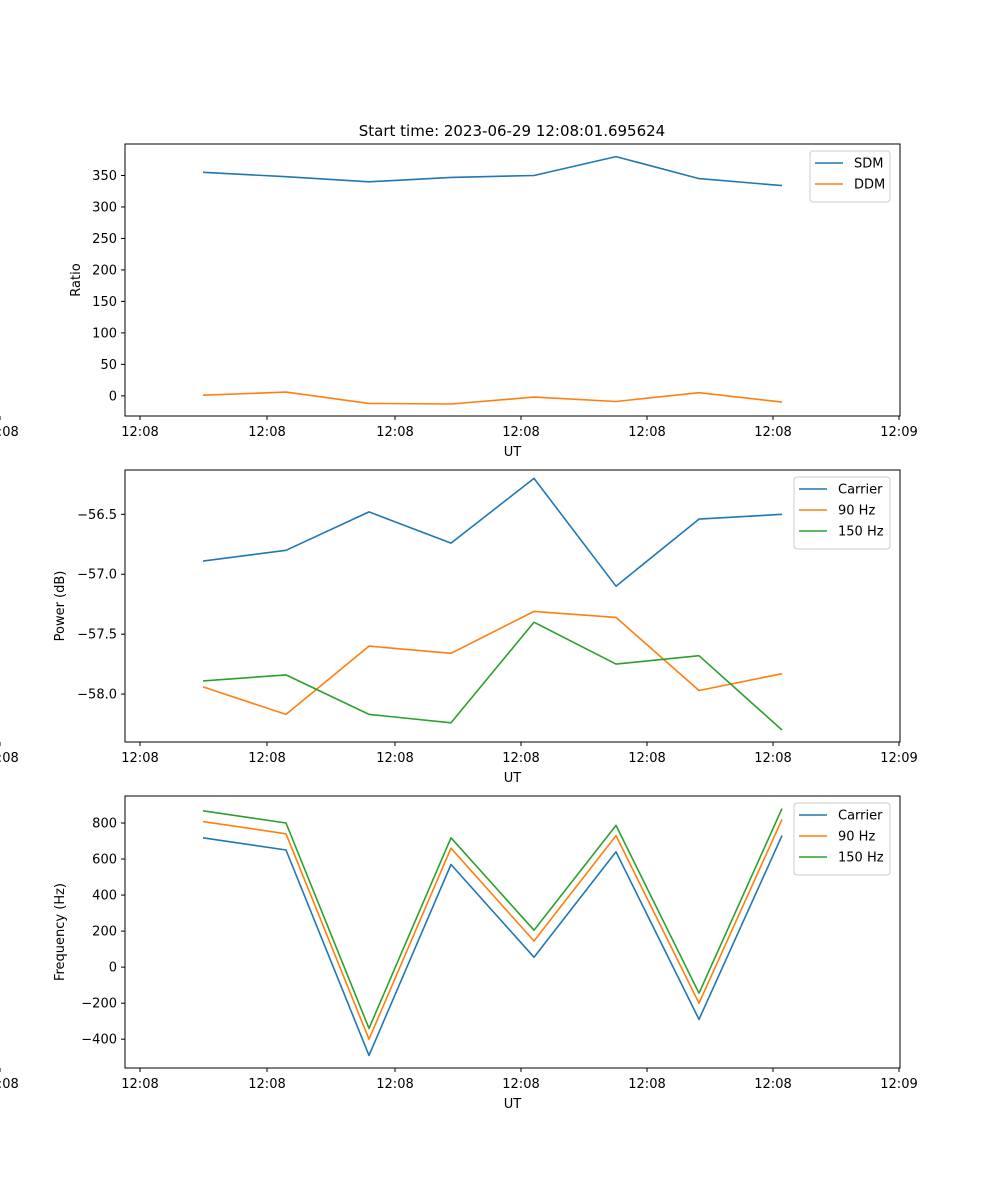 The image size is (1000, 1200). I want to click on y-tick-label: 100, so click(104, 333).